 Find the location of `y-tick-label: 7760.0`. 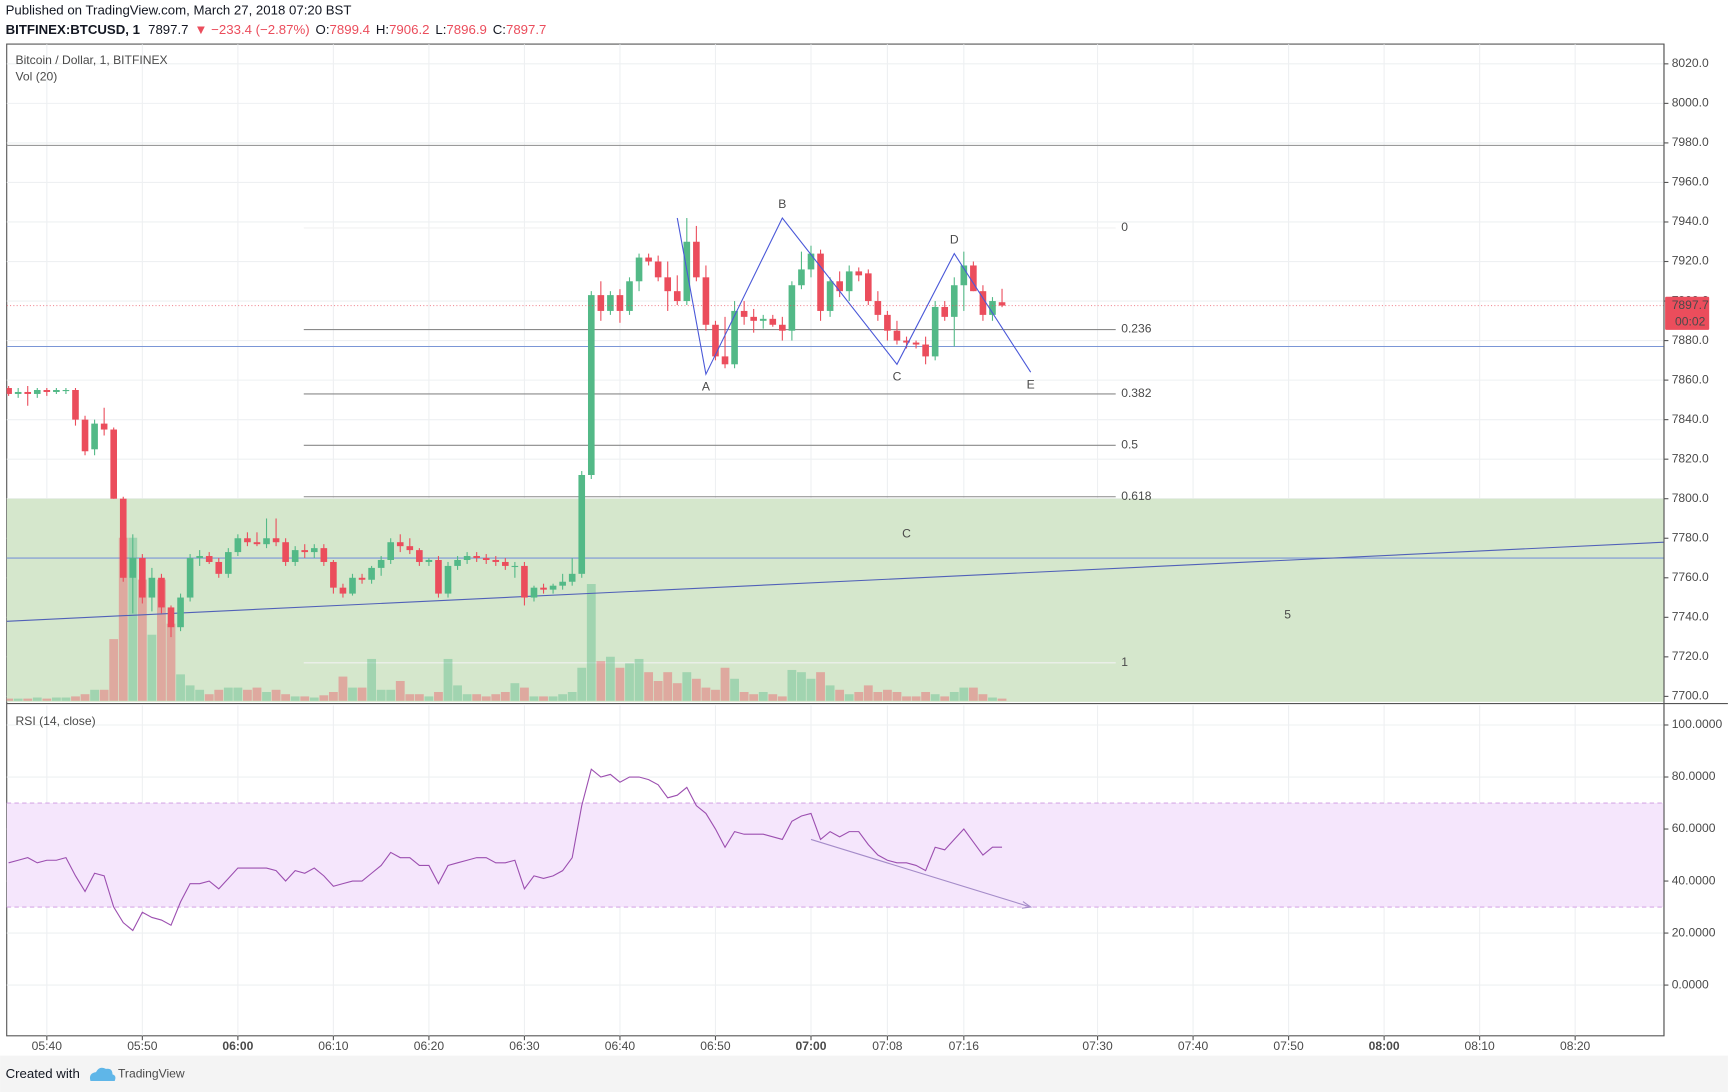

y-tick-label: 7760.0 is located at coordinates (1690, 577).